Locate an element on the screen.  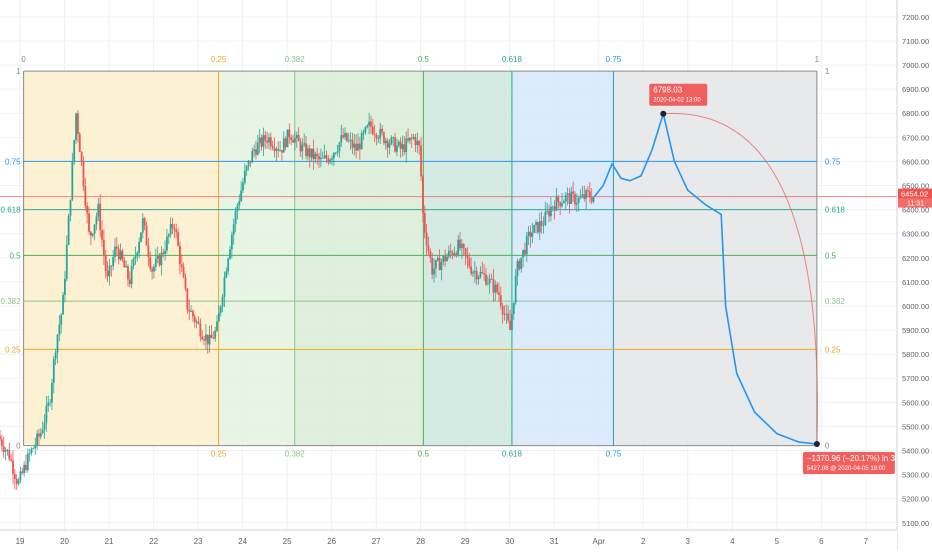
x-axis: 19 20 21 22 23 24 25 26 27 28 29 30 31 Apr 2 3 4 5 6 7 is located at coordinates (448, 539).